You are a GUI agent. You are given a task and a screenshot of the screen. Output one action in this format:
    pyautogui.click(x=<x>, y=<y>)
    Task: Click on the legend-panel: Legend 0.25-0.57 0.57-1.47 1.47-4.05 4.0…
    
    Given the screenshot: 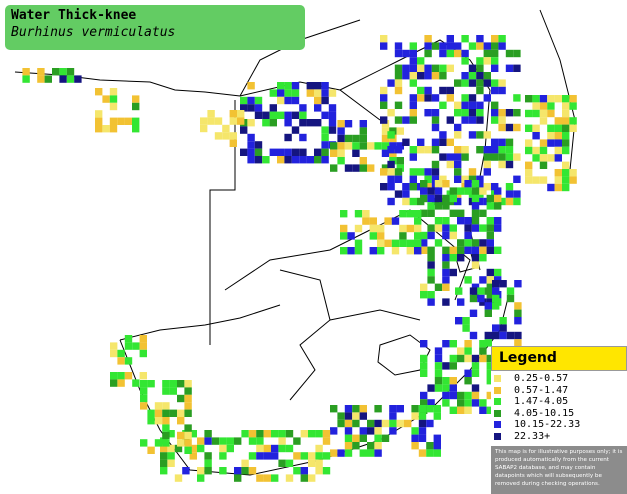 What is the action you would take?
    pyautogui.click(x=559, y=420)
    